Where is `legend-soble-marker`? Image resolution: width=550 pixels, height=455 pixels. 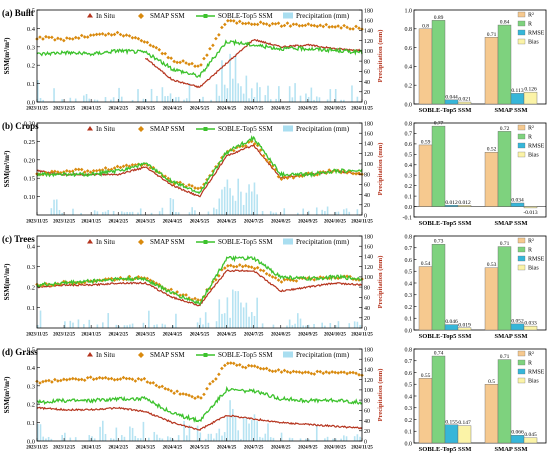 legend-soble-marker is located at coordinates (205, 355).